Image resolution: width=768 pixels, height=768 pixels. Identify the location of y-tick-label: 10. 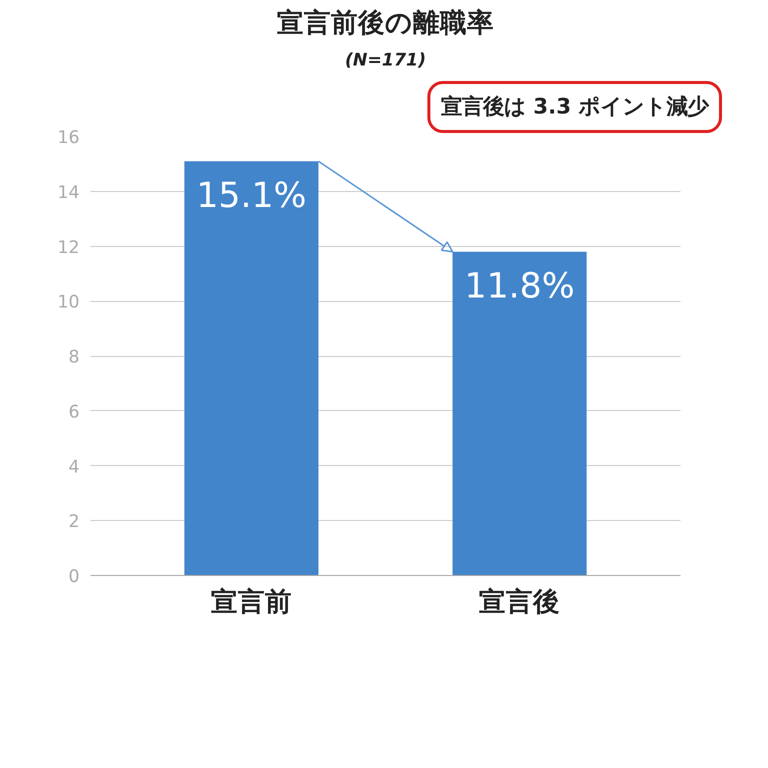
(68, 302).